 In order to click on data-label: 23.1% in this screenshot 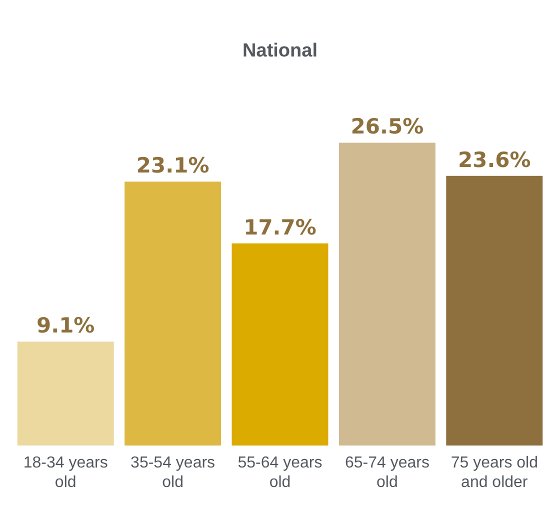, I will do `click(173, 166)`.